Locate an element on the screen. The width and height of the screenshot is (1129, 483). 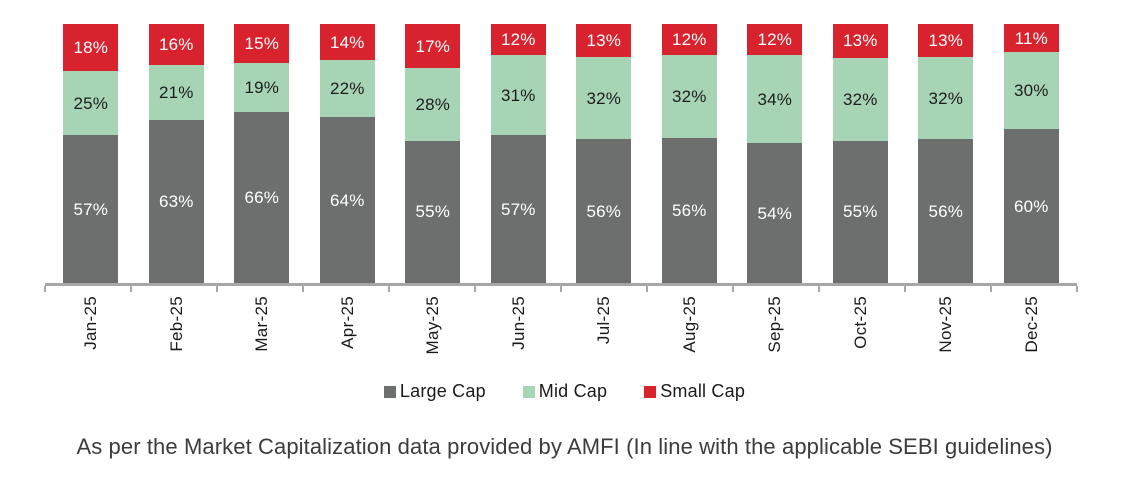
stacked-bar-dec-25: 11% 30% 60% is located at coordinates (1031, 153).